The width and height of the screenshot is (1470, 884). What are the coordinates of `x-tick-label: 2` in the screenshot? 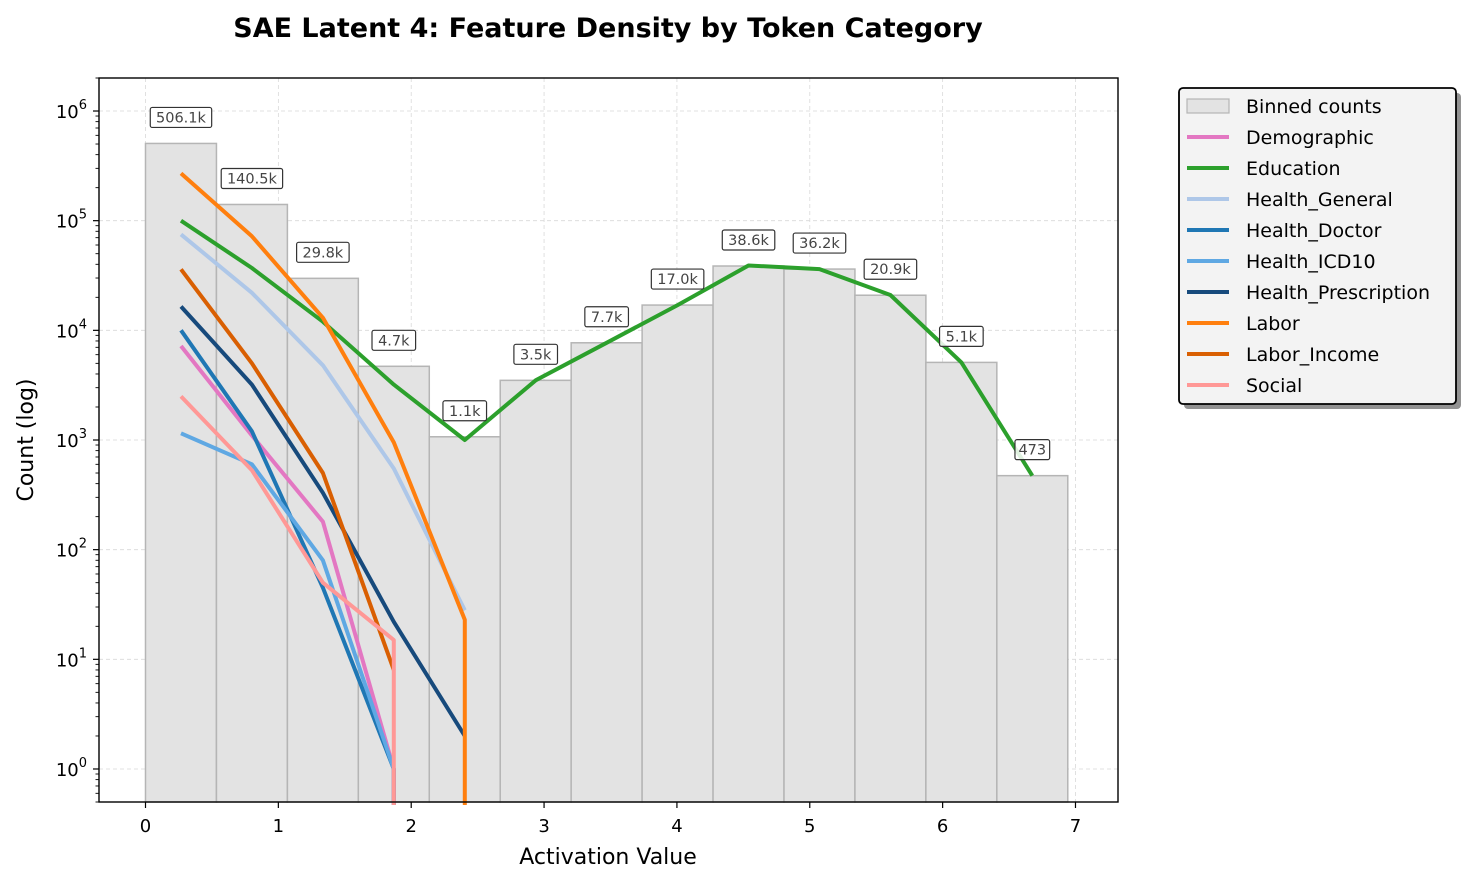 It's located at (410, 826).